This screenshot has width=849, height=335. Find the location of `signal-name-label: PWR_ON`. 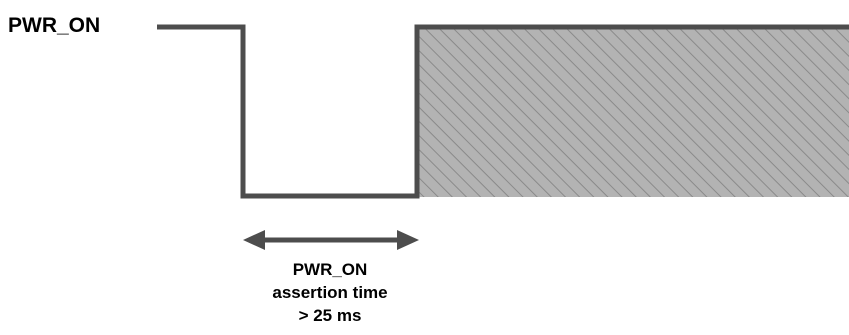

signal-name-label: PWR_ON is located at coordinates (54, 25).